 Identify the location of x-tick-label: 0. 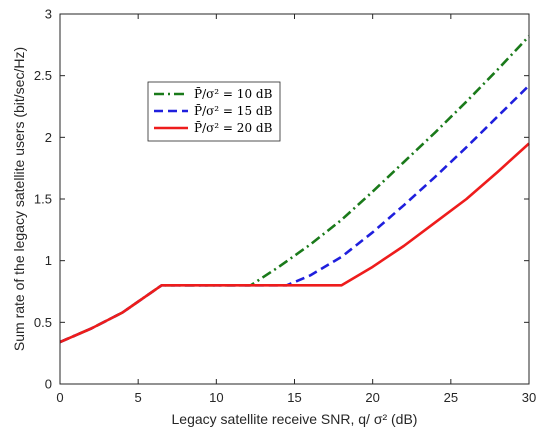
(59, 397).